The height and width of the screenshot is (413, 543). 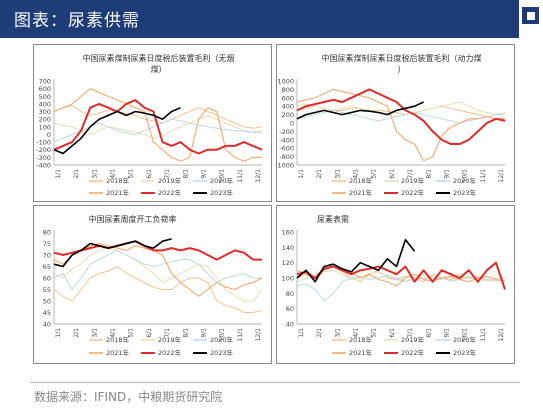 I want to click on x-tick-label: 1/1, so click(x=301, y=174).